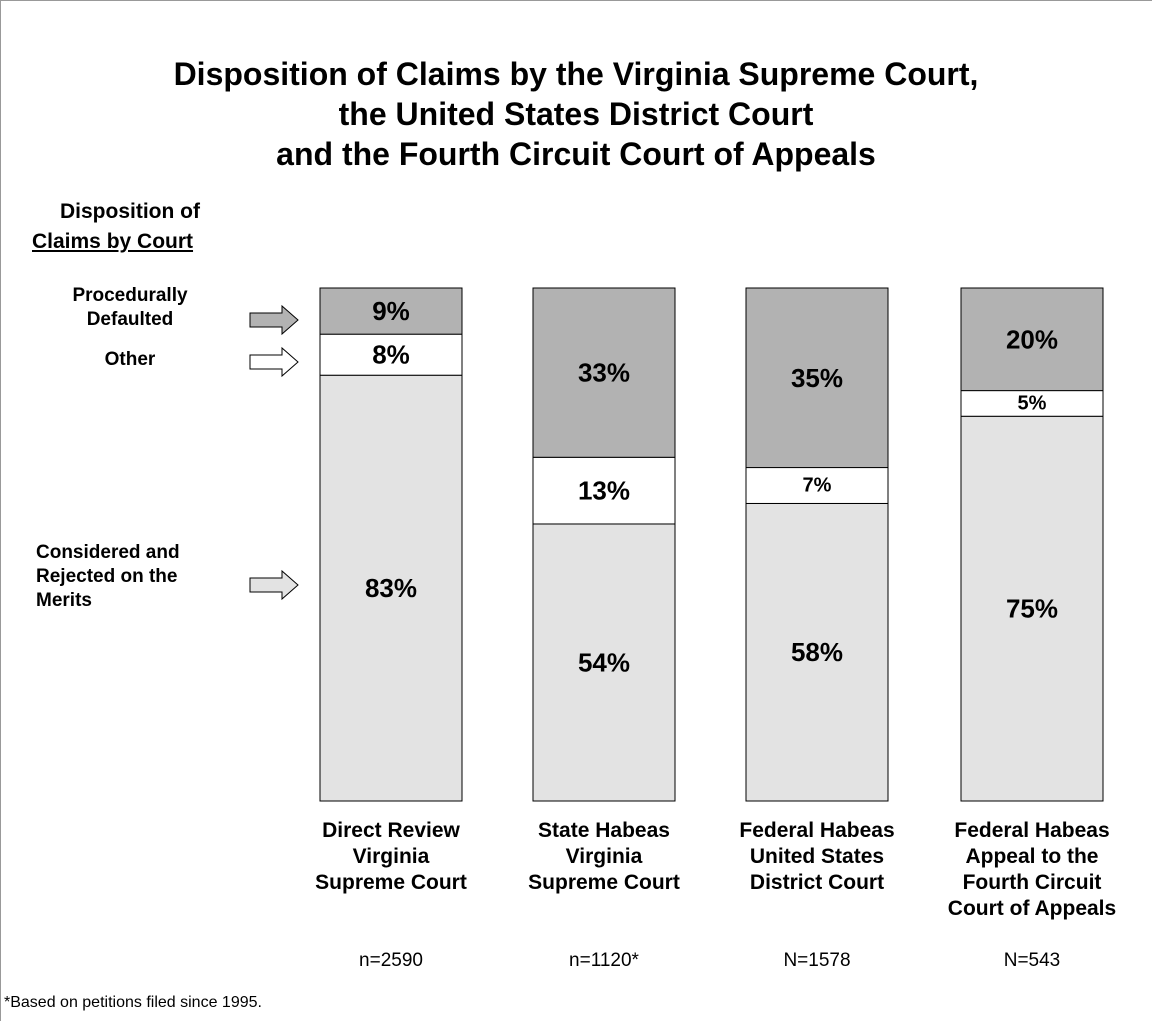 The width and height of the screenshot is (1152, 1021). I want to click on value-label: 75%, so click(1032, 609).